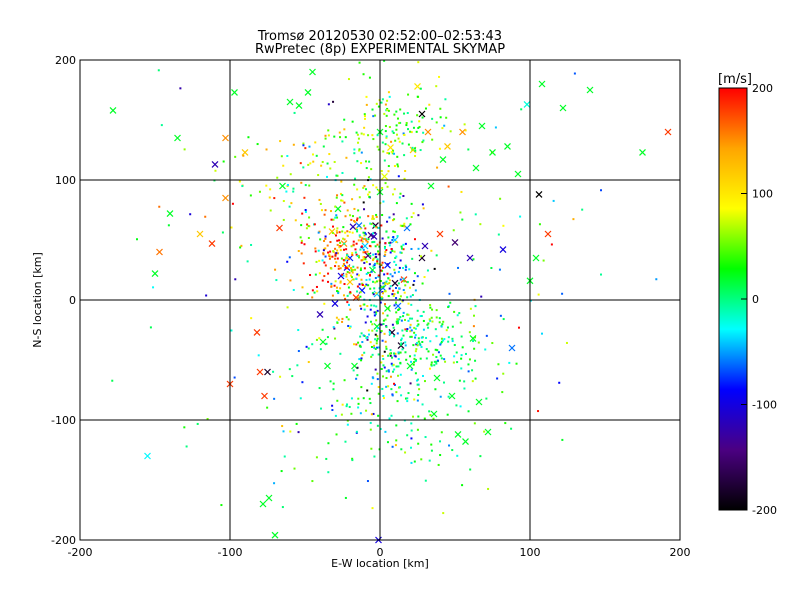  I want to click on x-tick-label: -100, so click(230, 552).